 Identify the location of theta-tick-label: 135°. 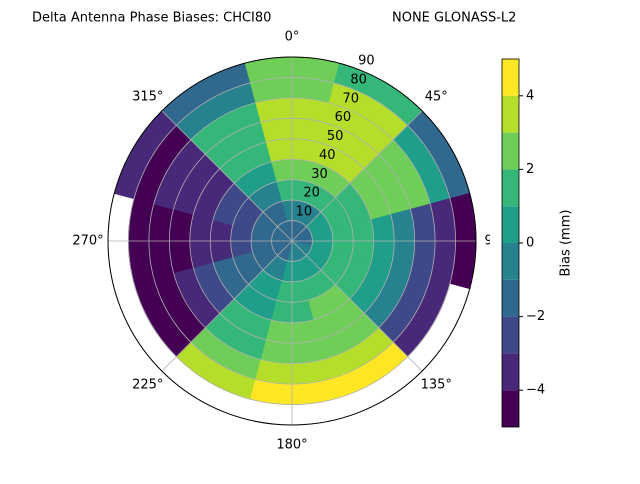
(436, 385).